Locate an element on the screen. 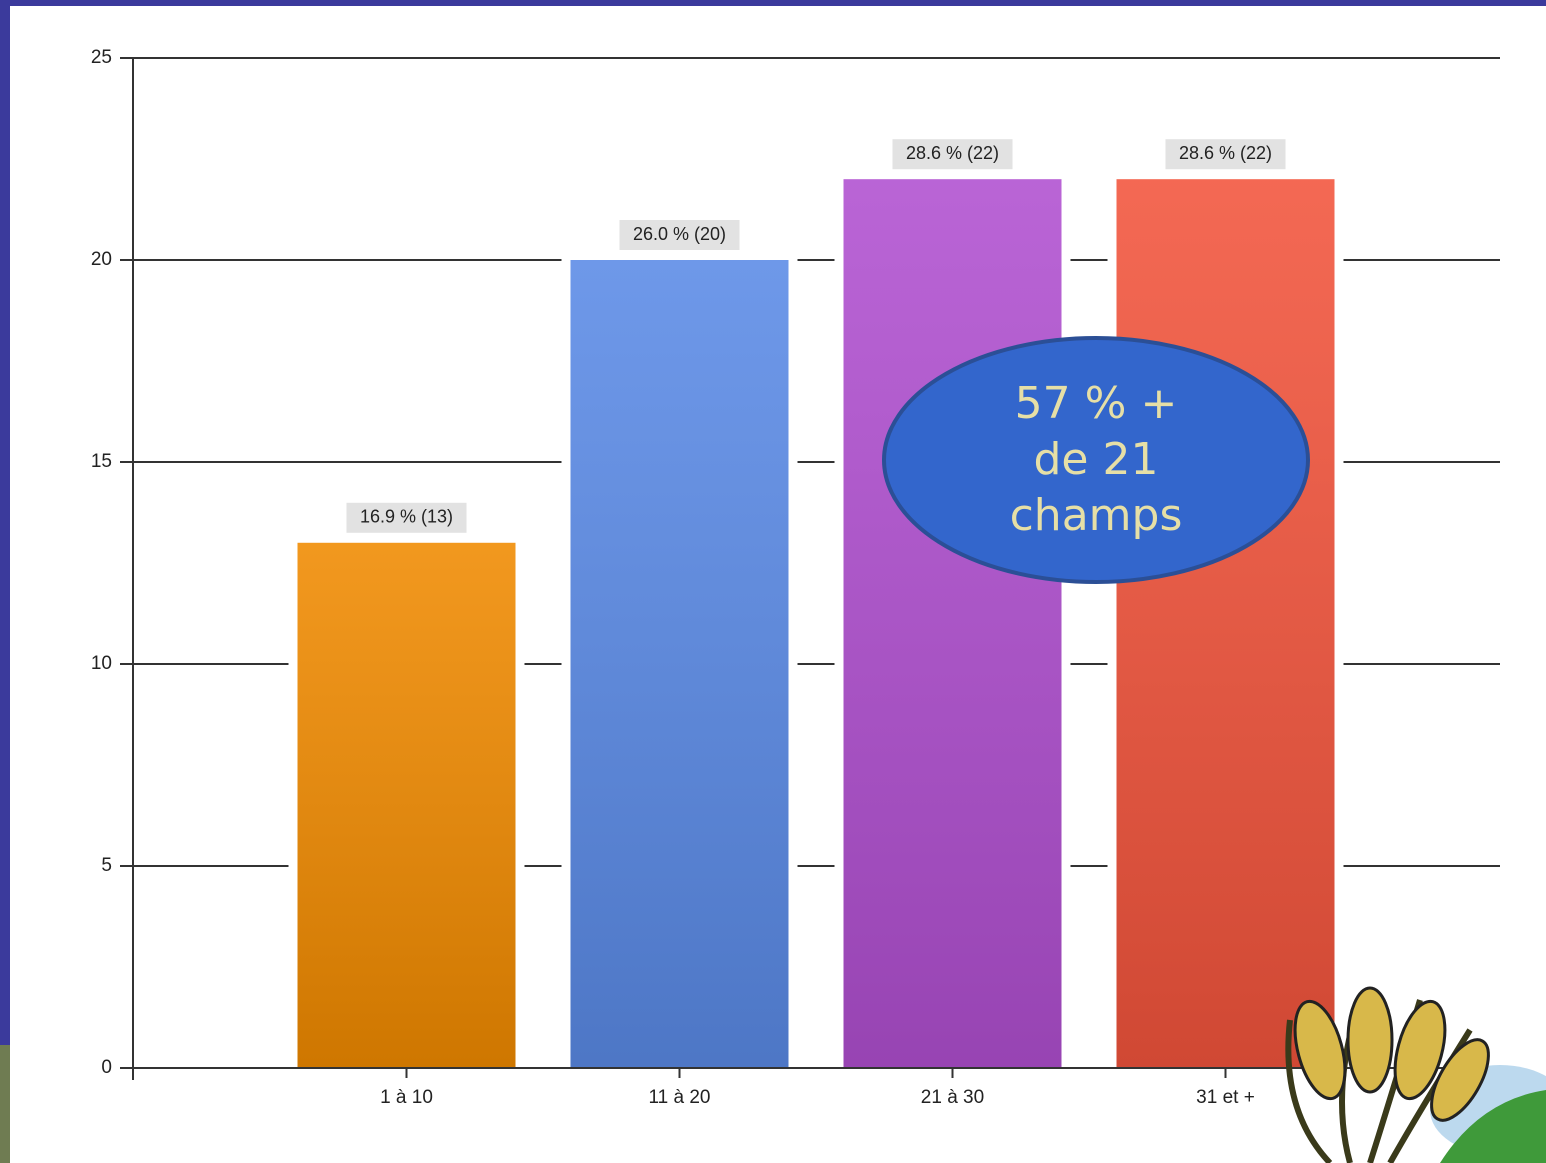 This screenshot has width=1546, height=1163. y-tick-label: 20 is located at coordinates (101, 259).